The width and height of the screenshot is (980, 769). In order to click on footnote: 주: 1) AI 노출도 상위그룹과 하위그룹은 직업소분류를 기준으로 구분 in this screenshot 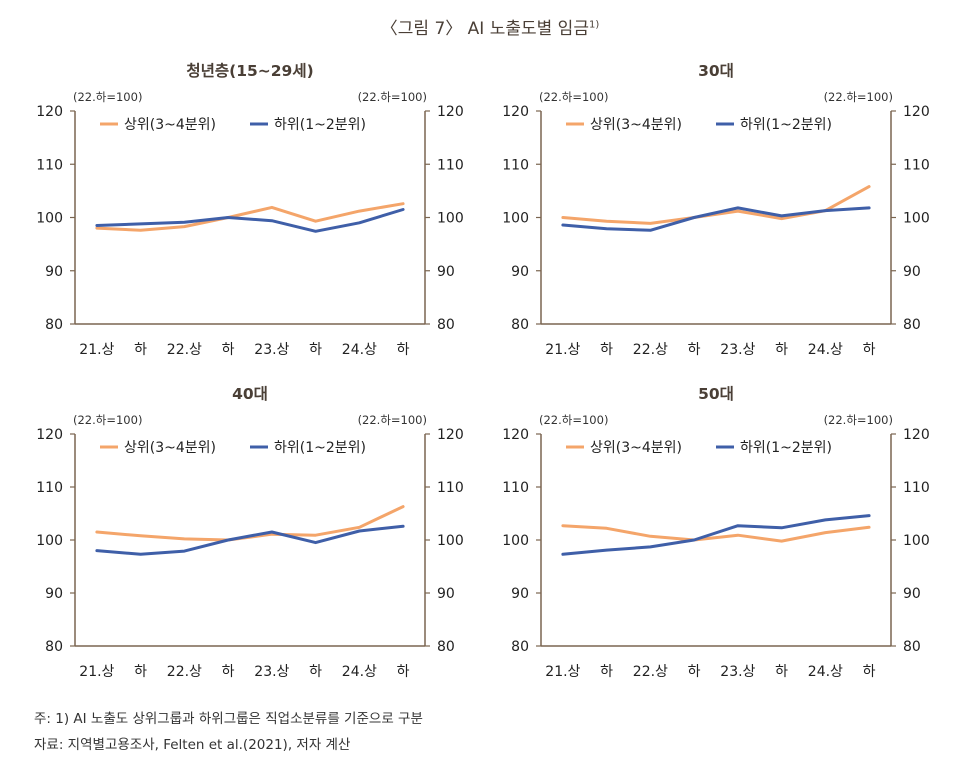, I will do `click(228, 719)`.